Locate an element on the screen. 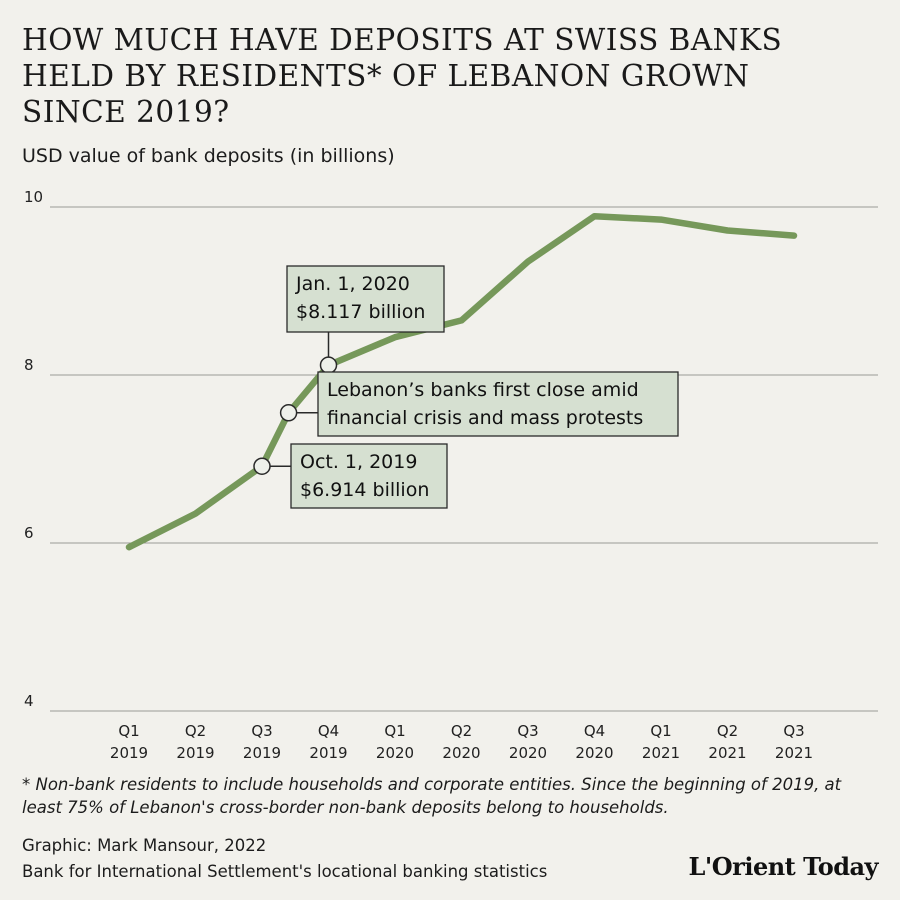  callout-text: Oct. 1, 2019 is located at coordinates (358, 462).